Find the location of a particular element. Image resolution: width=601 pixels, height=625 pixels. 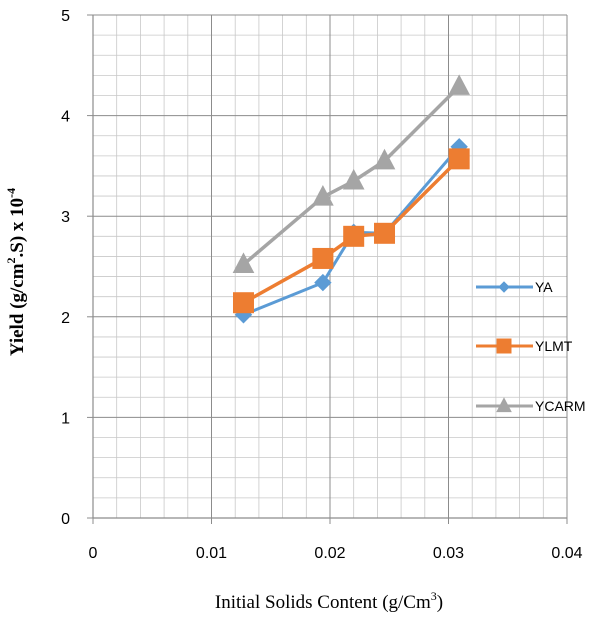

legend: YA YLMT YCARM is located at coordinates (531, 346).